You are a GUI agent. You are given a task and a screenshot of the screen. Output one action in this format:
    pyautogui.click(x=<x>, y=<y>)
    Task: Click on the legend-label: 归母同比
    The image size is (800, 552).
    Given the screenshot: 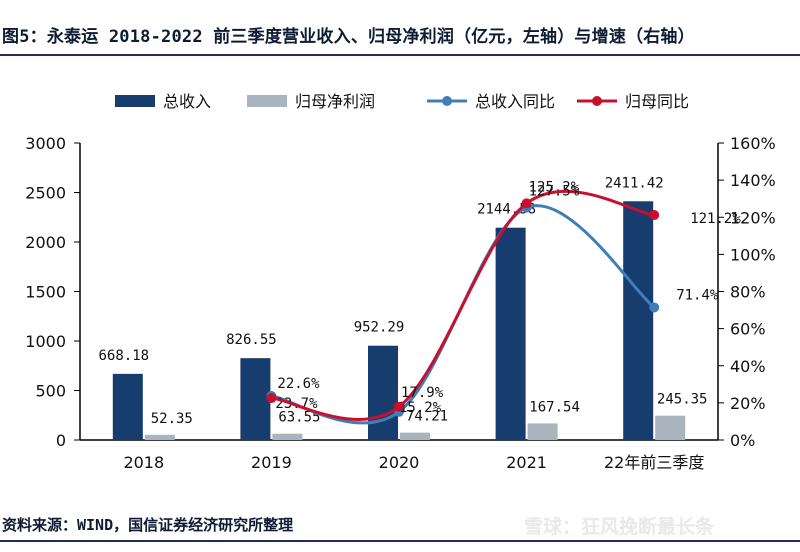 What is the action you would take?
    pyautogui.click(x=657, y=101)
    